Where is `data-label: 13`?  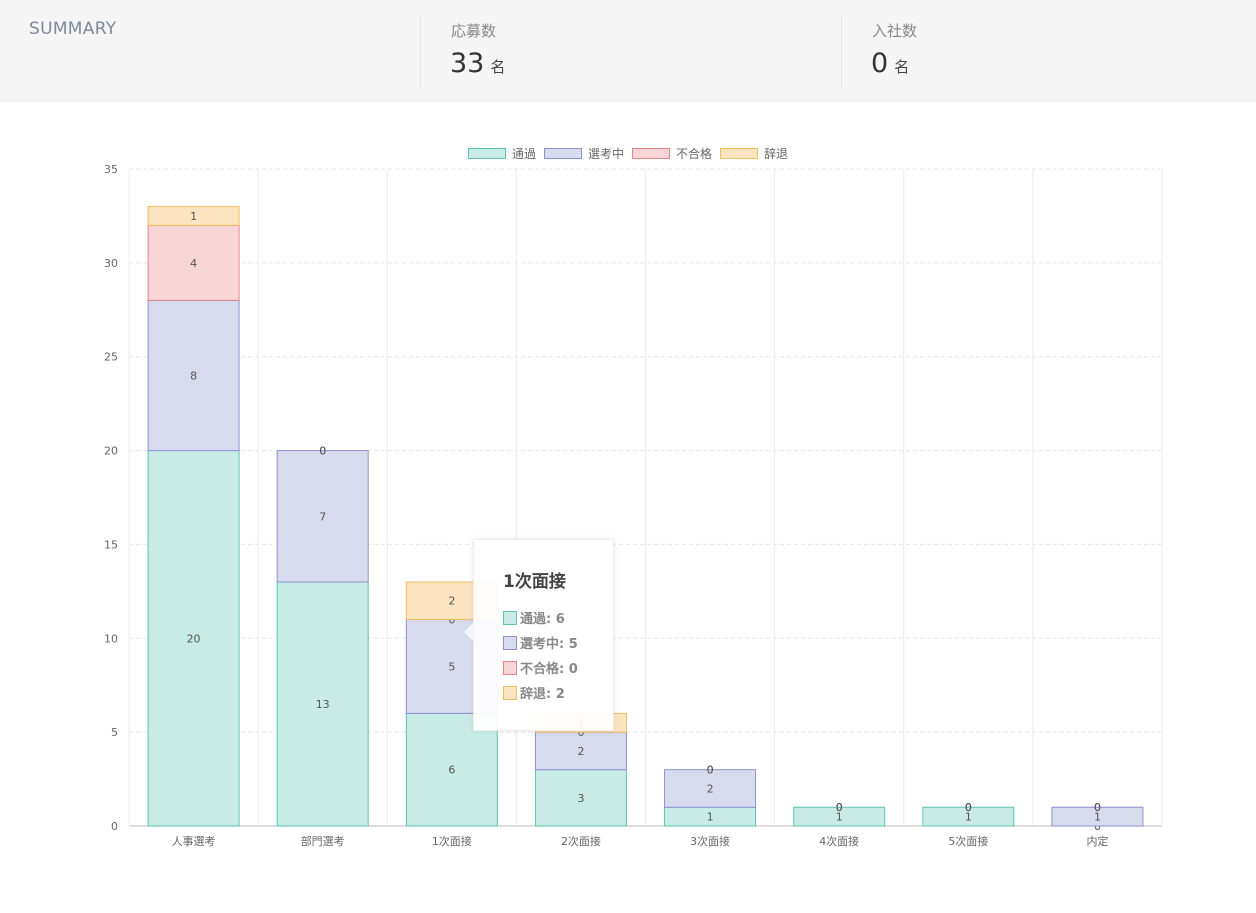 data-label: 13 is located at coordinates (323, 704).